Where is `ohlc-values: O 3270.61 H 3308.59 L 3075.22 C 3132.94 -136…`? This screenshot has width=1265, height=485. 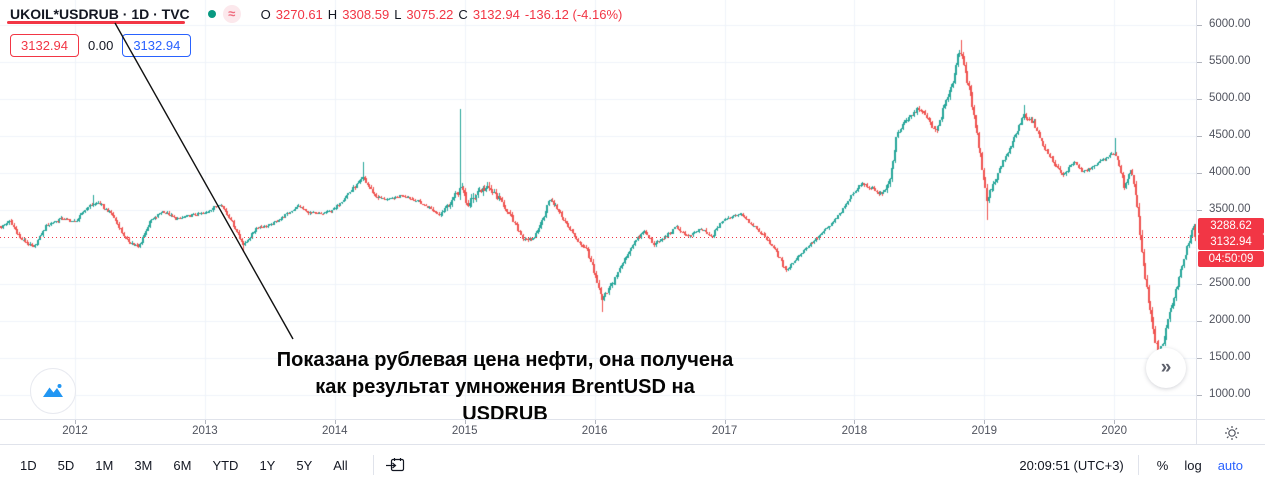
ohlc-values: O 3270.61 H 3308.59 L 3075.22 C 3132.94 -136… is located at coordinates (442, 14).